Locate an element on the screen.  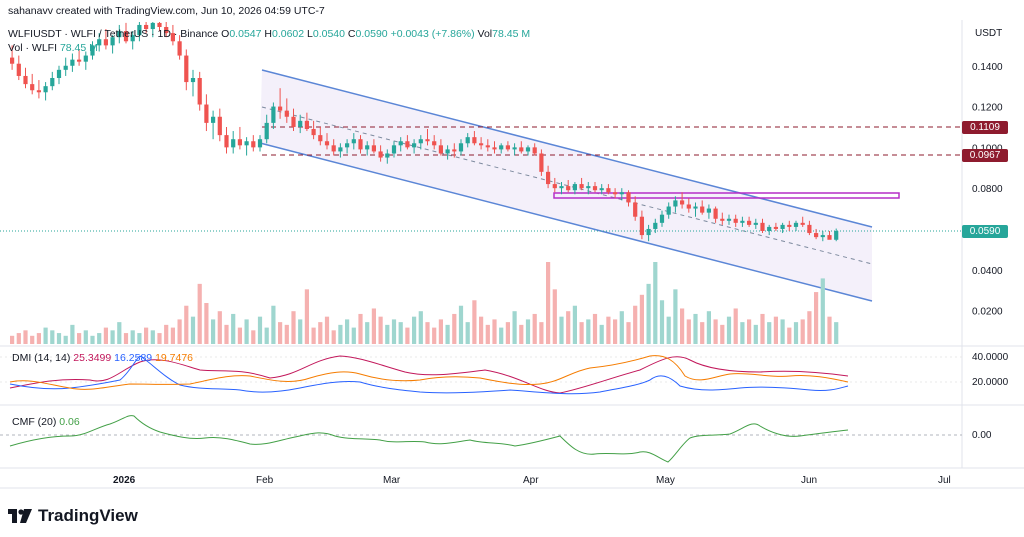
volume-legend: Vol · WLFI 78.45 M is located at coordinates (53, 48).